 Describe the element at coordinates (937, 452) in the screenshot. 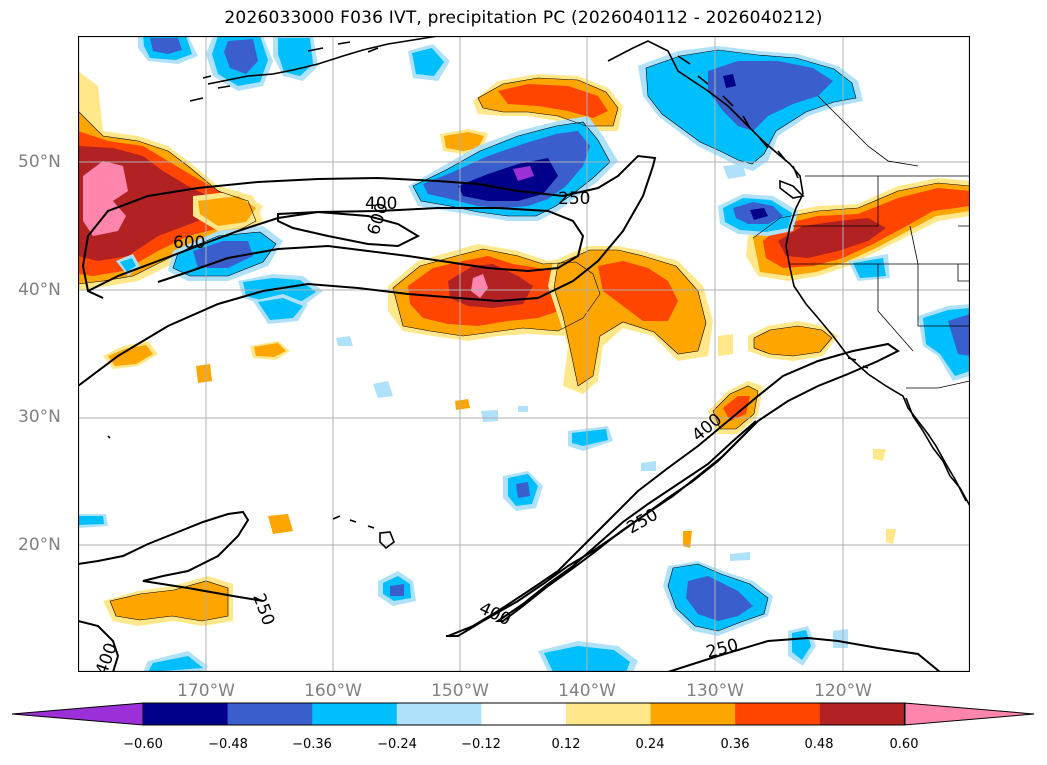

I see `baja-peninsula` at that location.